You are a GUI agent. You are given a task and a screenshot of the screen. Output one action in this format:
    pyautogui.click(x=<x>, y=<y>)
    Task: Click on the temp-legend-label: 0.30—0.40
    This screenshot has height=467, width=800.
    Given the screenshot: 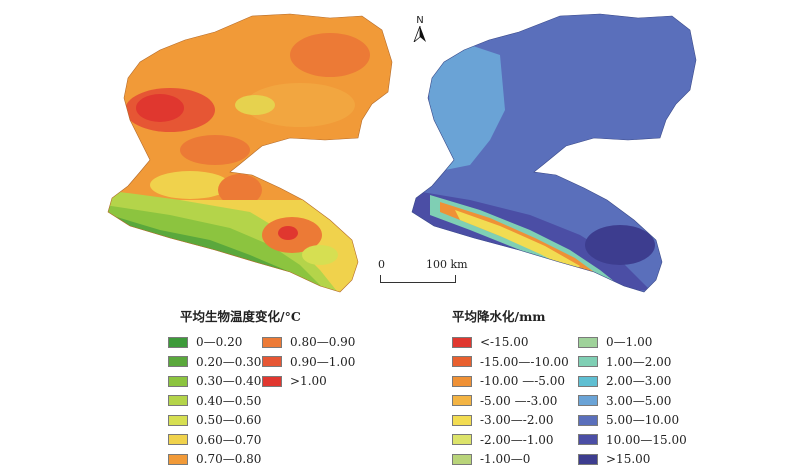 What is the action you would take?
    pyautogui.click(x=229, y=381)
    